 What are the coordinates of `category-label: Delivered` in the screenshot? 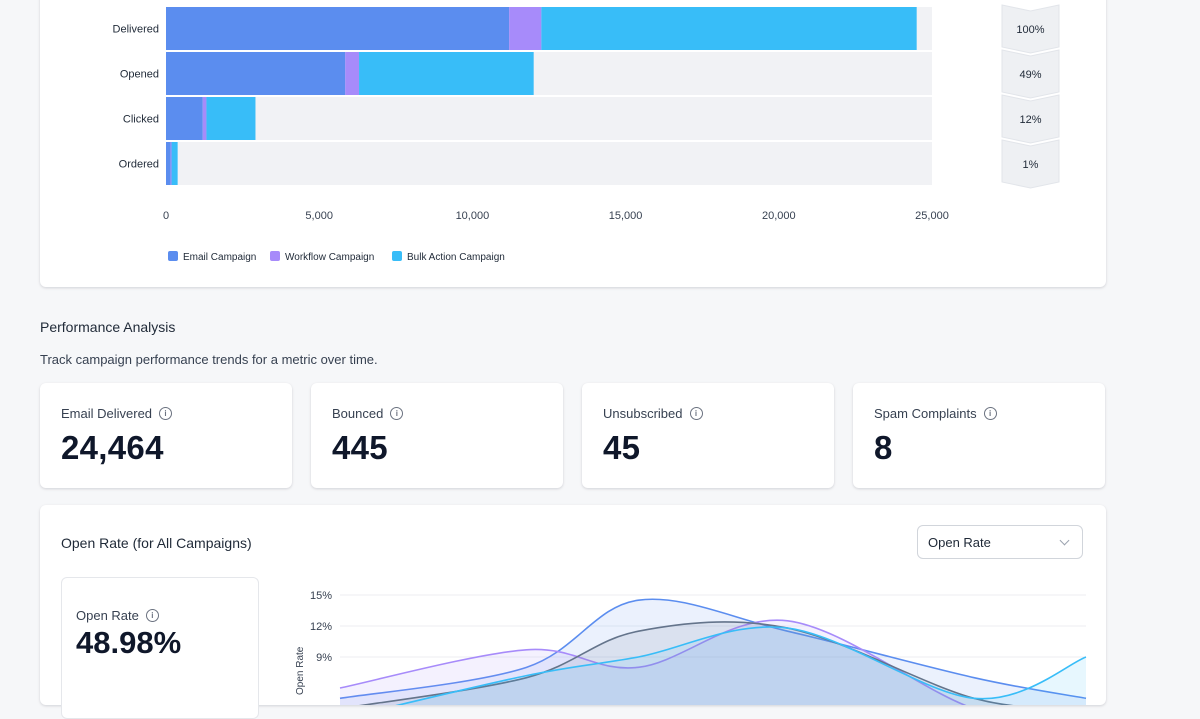 It's located at (136, 30).